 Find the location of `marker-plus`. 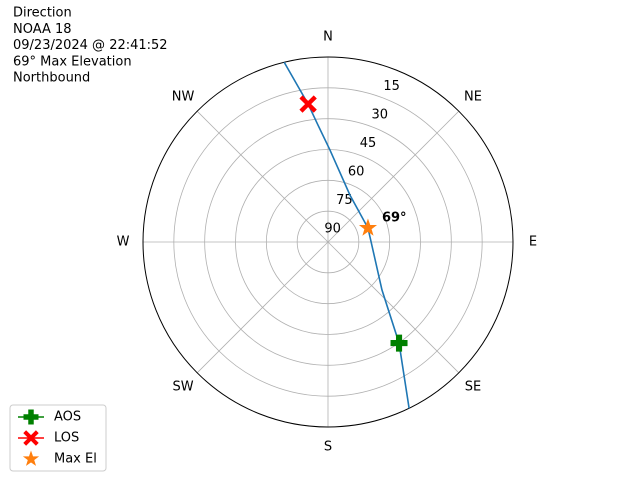

marker-plus is located at coordinates (399, 343).